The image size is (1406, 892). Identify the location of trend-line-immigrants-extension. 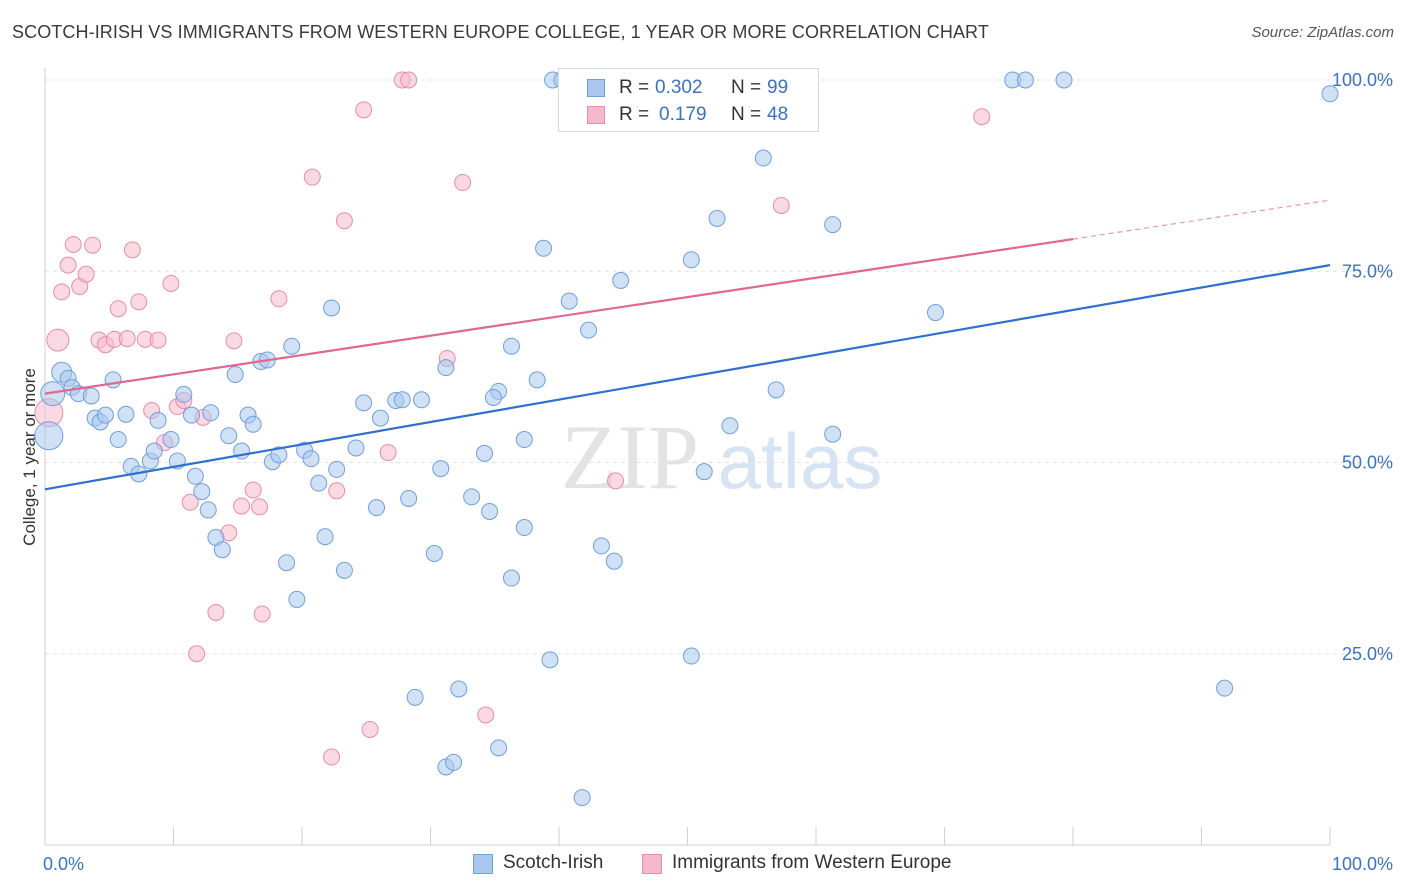
(1201, 219).